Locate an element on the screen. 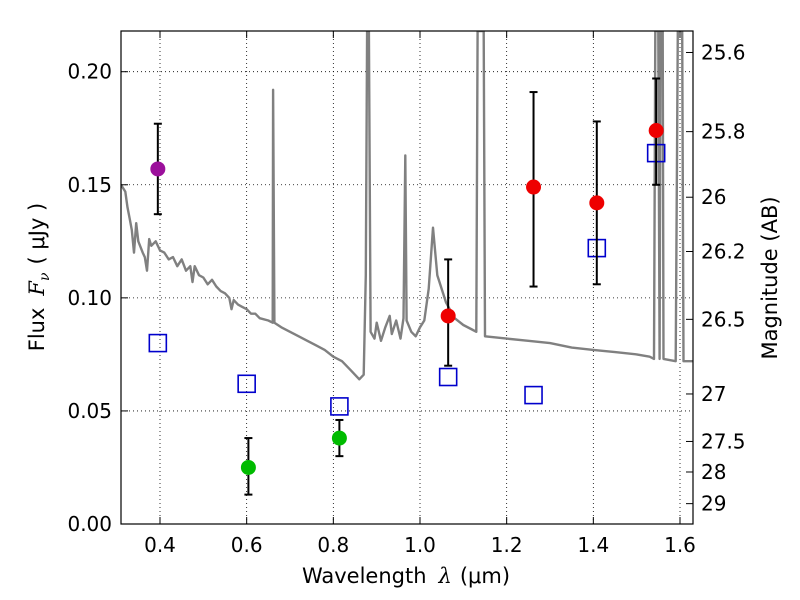  x-tick-label: 0.6 is located at coordinates (247, 545).